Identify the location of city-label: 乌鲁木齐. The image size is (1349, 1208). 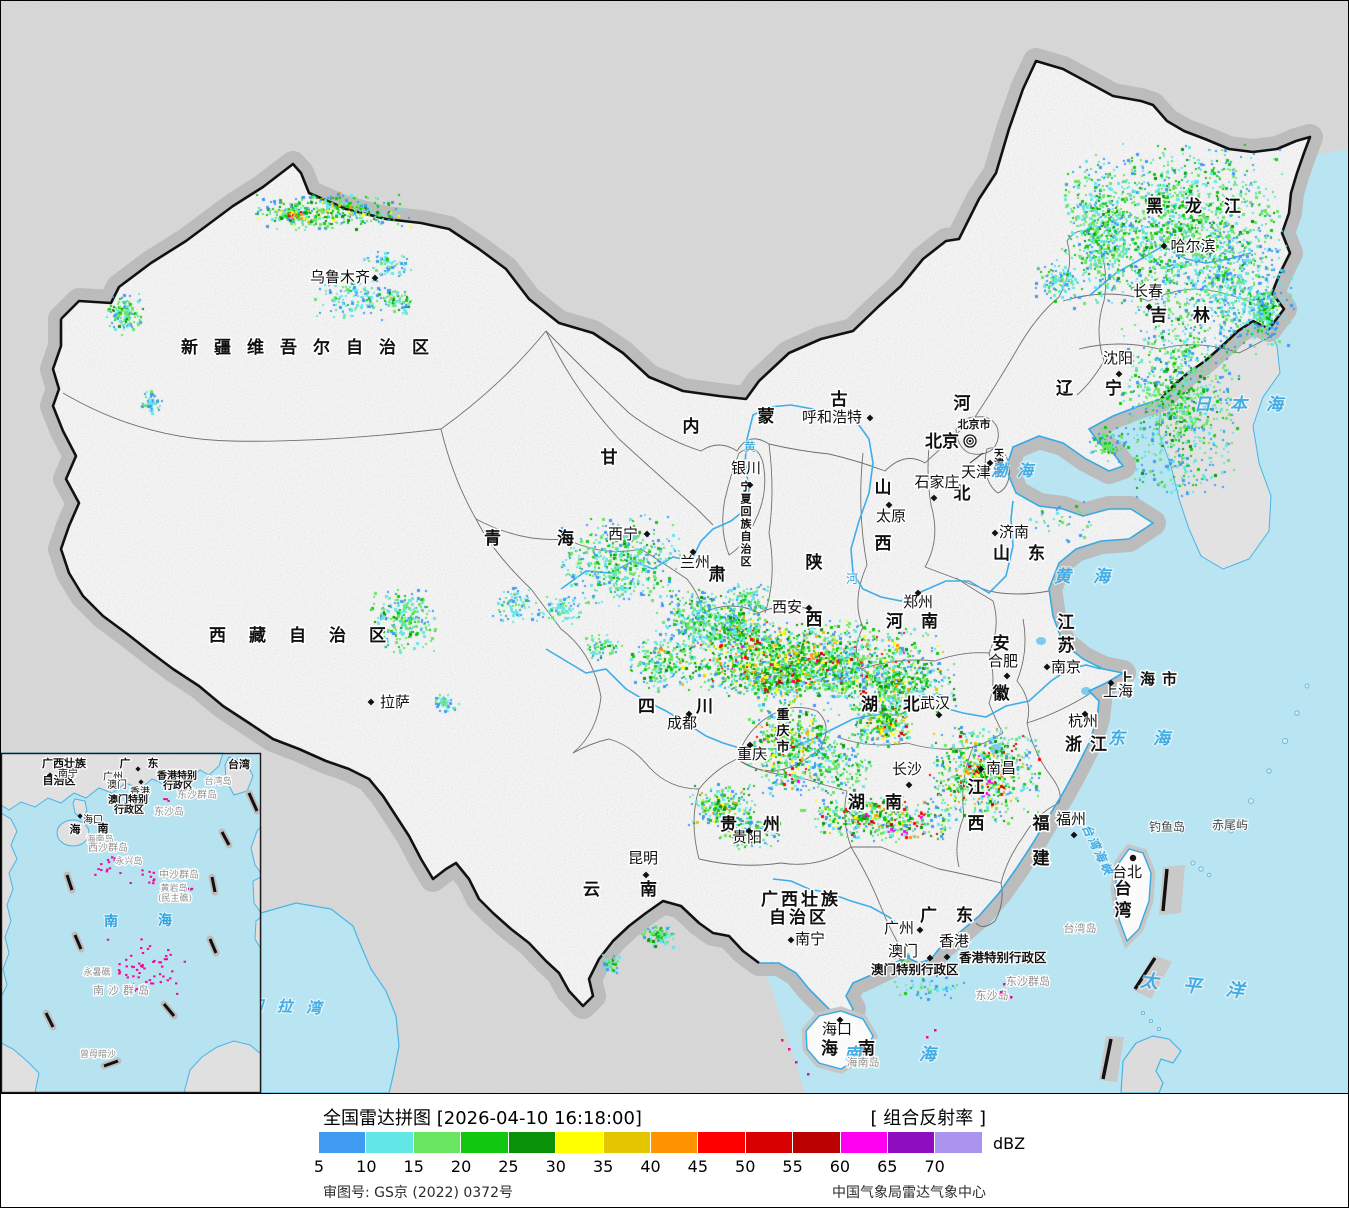
(340, 277).